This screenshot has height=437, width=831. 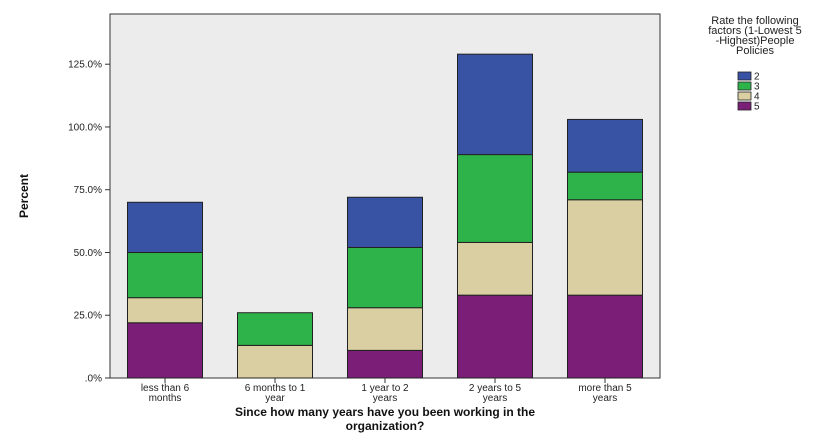 I want to click on y-tick-label: 50.0%, so click(x=88, y=253).